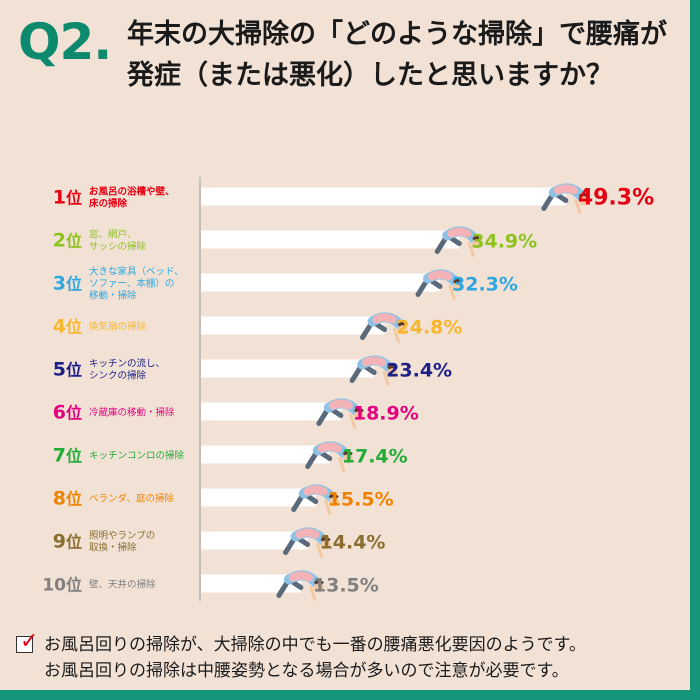 Image resolution: width=700 pixels, height=700 pixels. What do you see at coordinates (419, 371) in the screenshot?
I see `value-label-5: 23.4%` at bounding box center [419, 371].